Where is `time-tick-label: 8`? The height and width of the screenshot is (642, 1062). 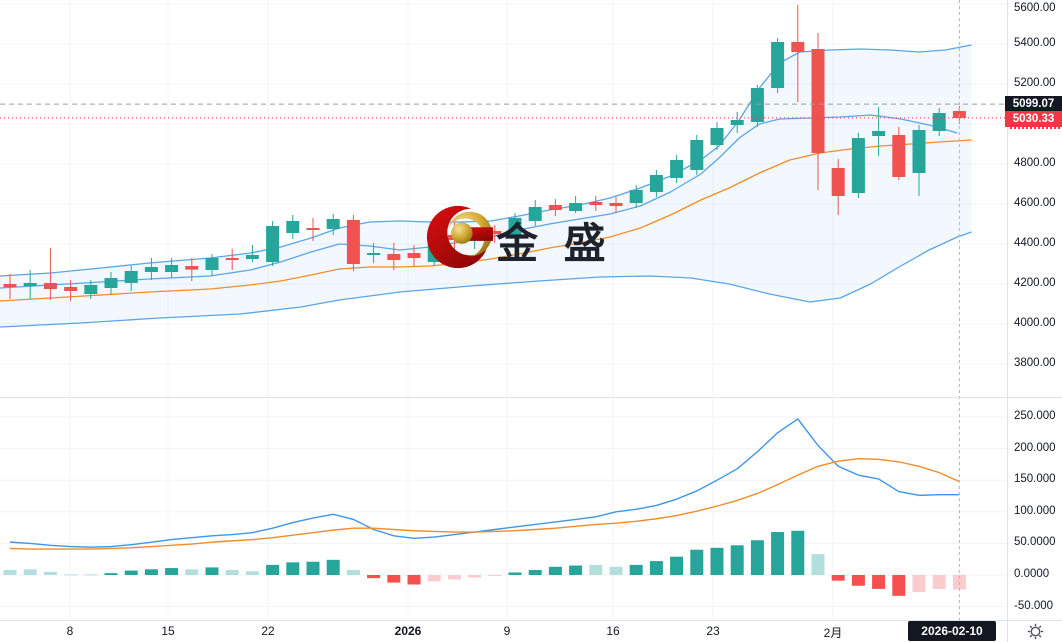
time-tick-label: 8 is located at coordinates (70, 631).